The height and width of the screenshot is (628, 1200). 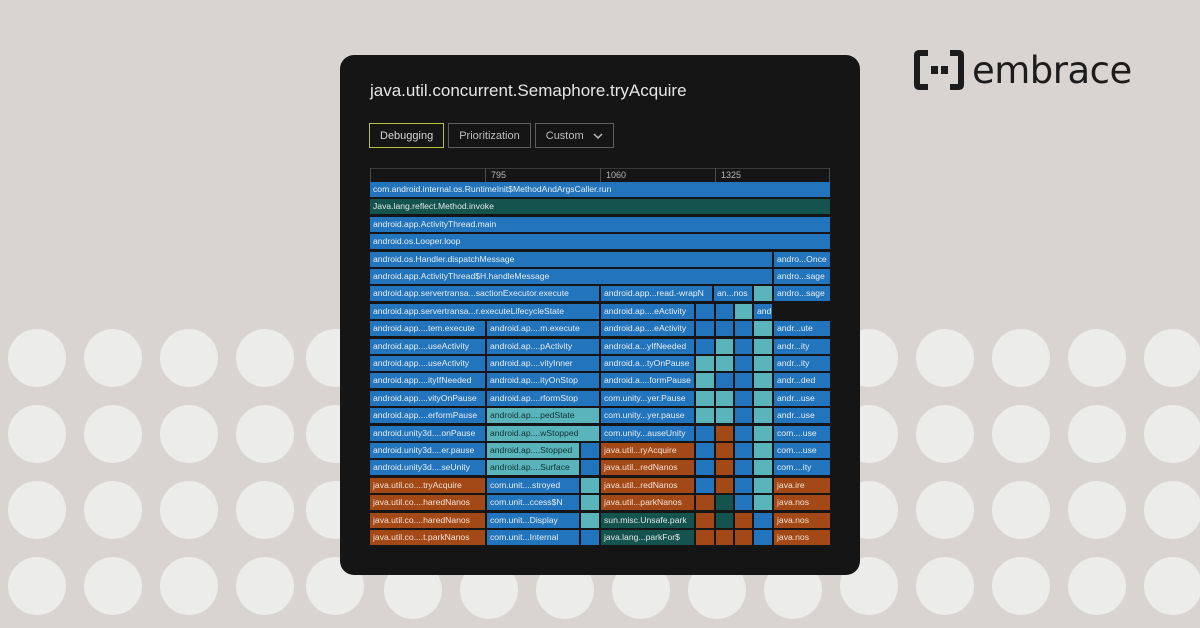 I want to click on flame-frame: android.ap....wStopped, so click(x=543, y=433).